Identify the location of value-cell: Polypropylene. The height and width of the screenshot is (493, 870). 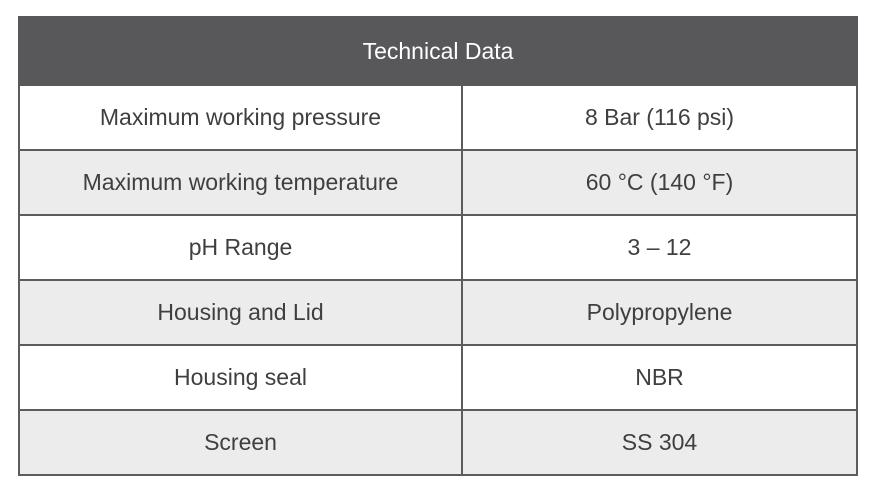
(659, 312).